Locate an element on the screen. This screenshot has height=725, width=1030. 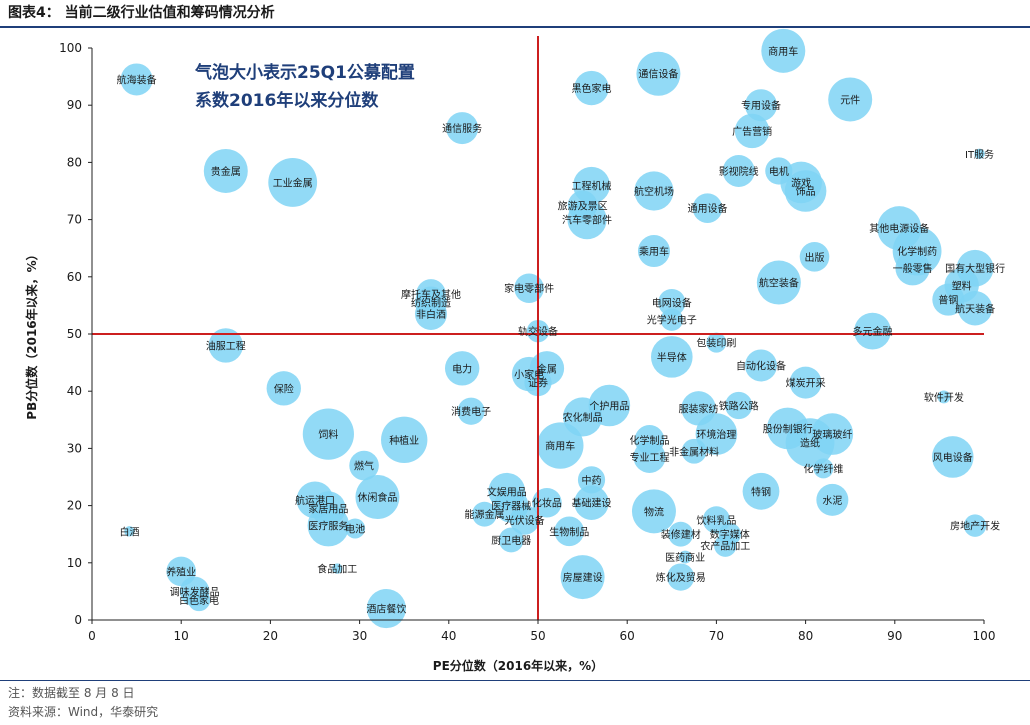
bubble-label-69: 专用设备 is located at coordinates (761, 105).